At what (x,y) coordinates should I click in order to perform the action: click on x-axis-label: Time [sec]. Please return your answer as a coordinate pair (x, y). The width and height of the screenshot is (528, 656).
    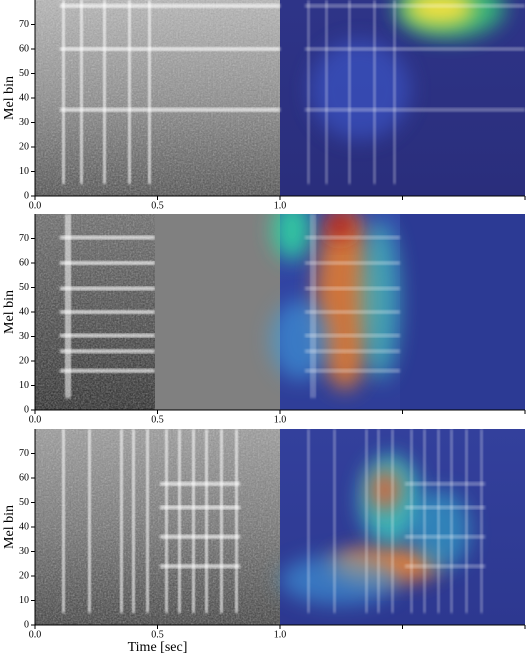
    Looking at the image, I should click on (158, 647).